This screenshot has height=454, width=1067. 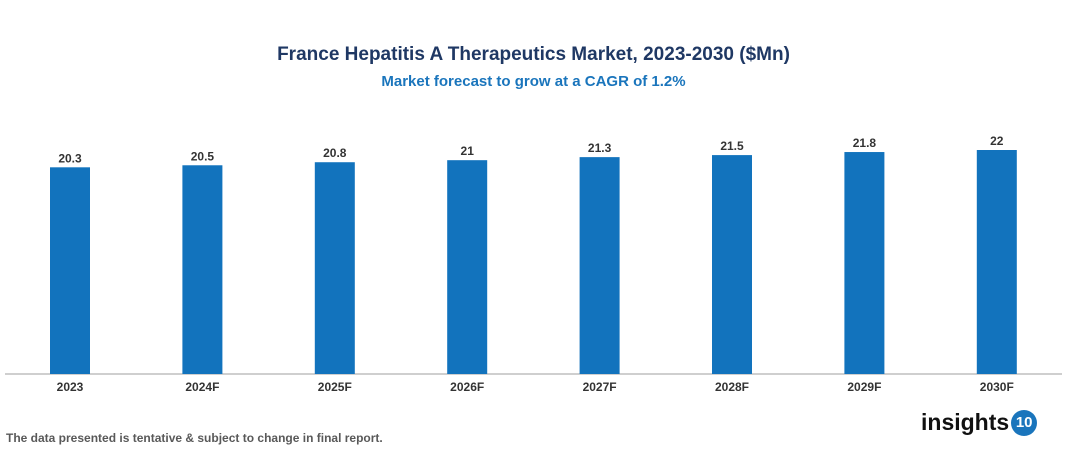 I want to click on bar-2027F, so click(x=599, y=265).